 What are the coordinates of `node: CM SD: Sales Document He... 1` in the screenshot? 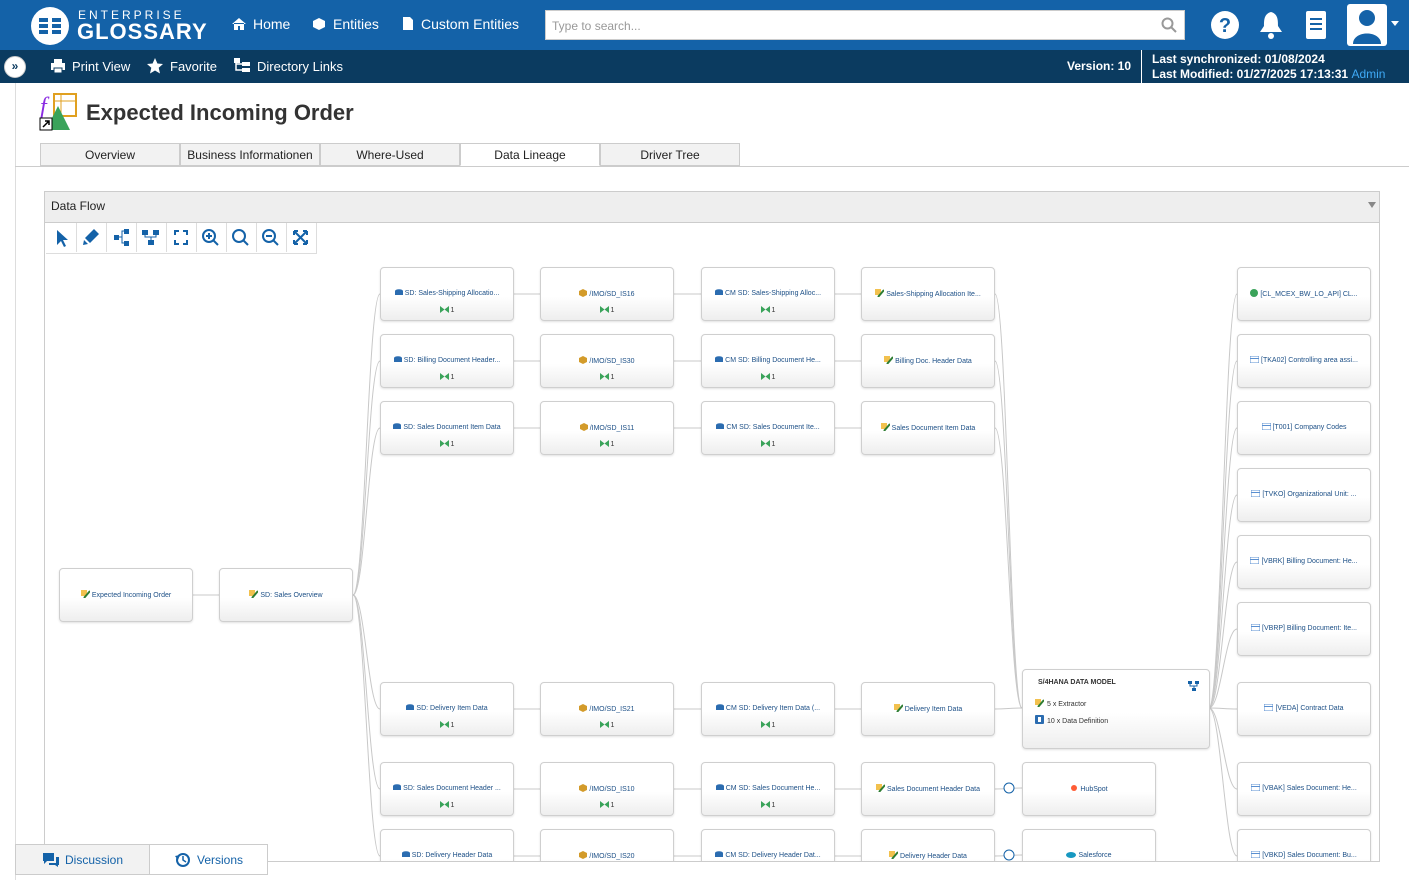 It's located at (768, 789).